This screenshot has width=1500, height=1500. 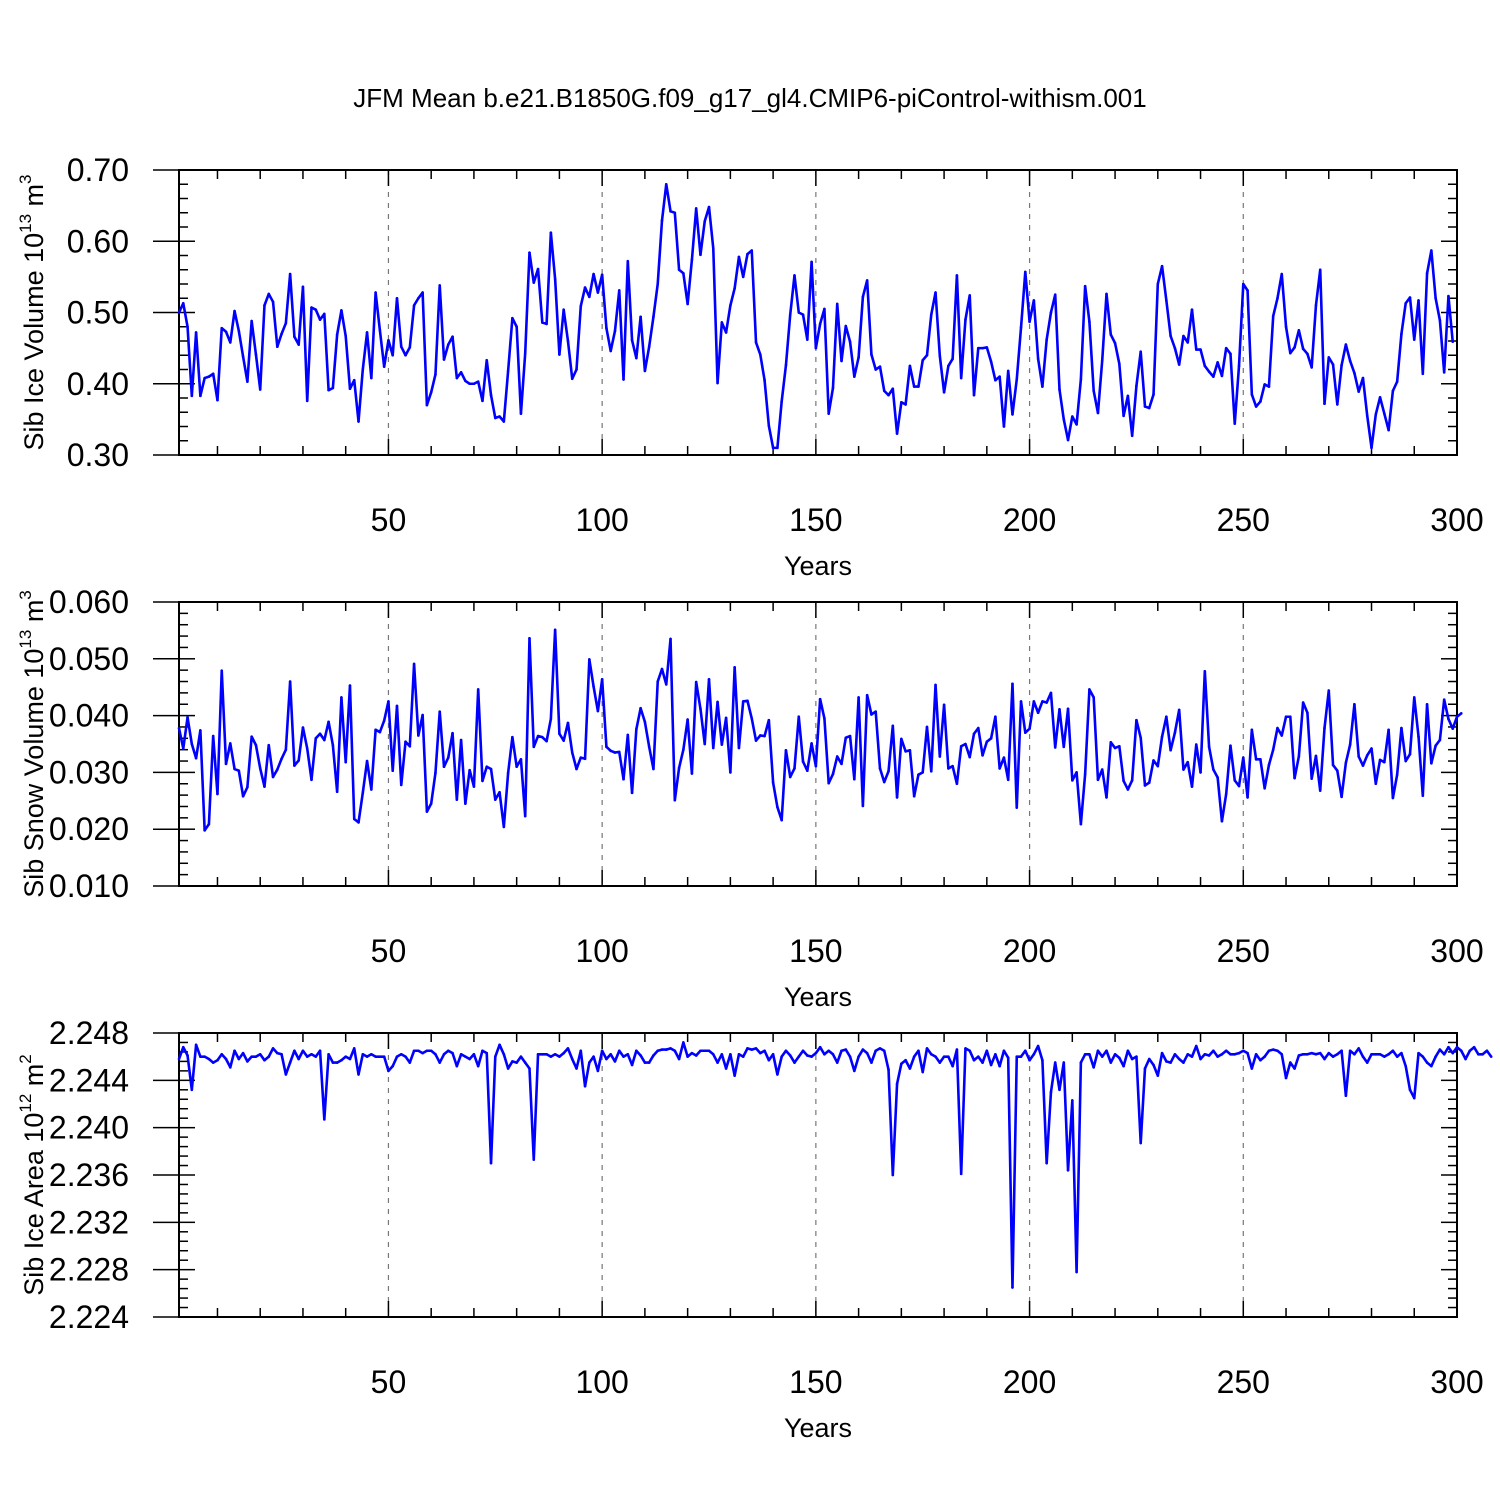 What do you see at coordinates (89, 1080) in the screenshot?
I see `y-tick-label: 2.244` at bounding box center [89, 1080].